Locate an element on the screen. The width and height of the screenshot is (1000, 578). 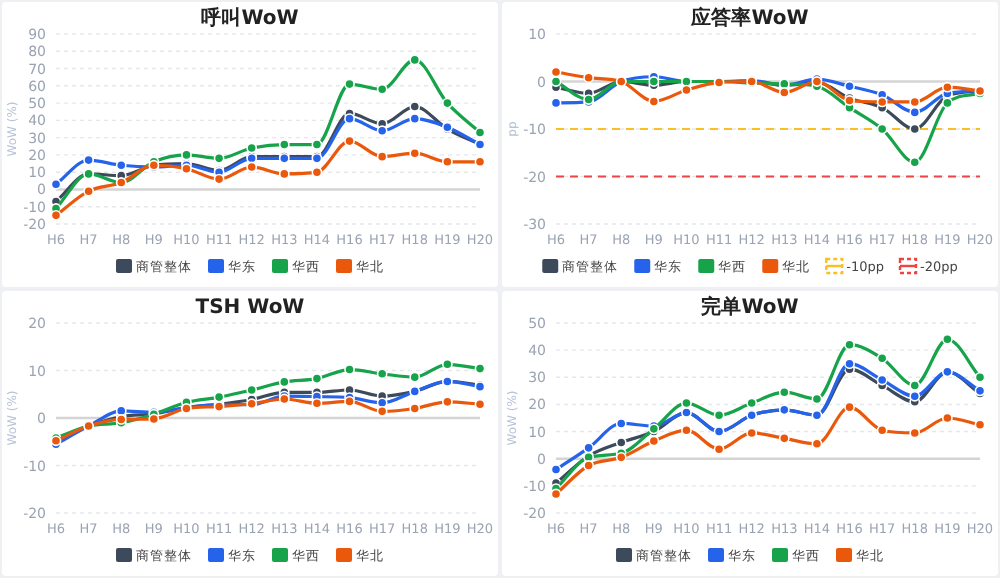
chart-title: TSH WoW is located at coordinates (250, 308).